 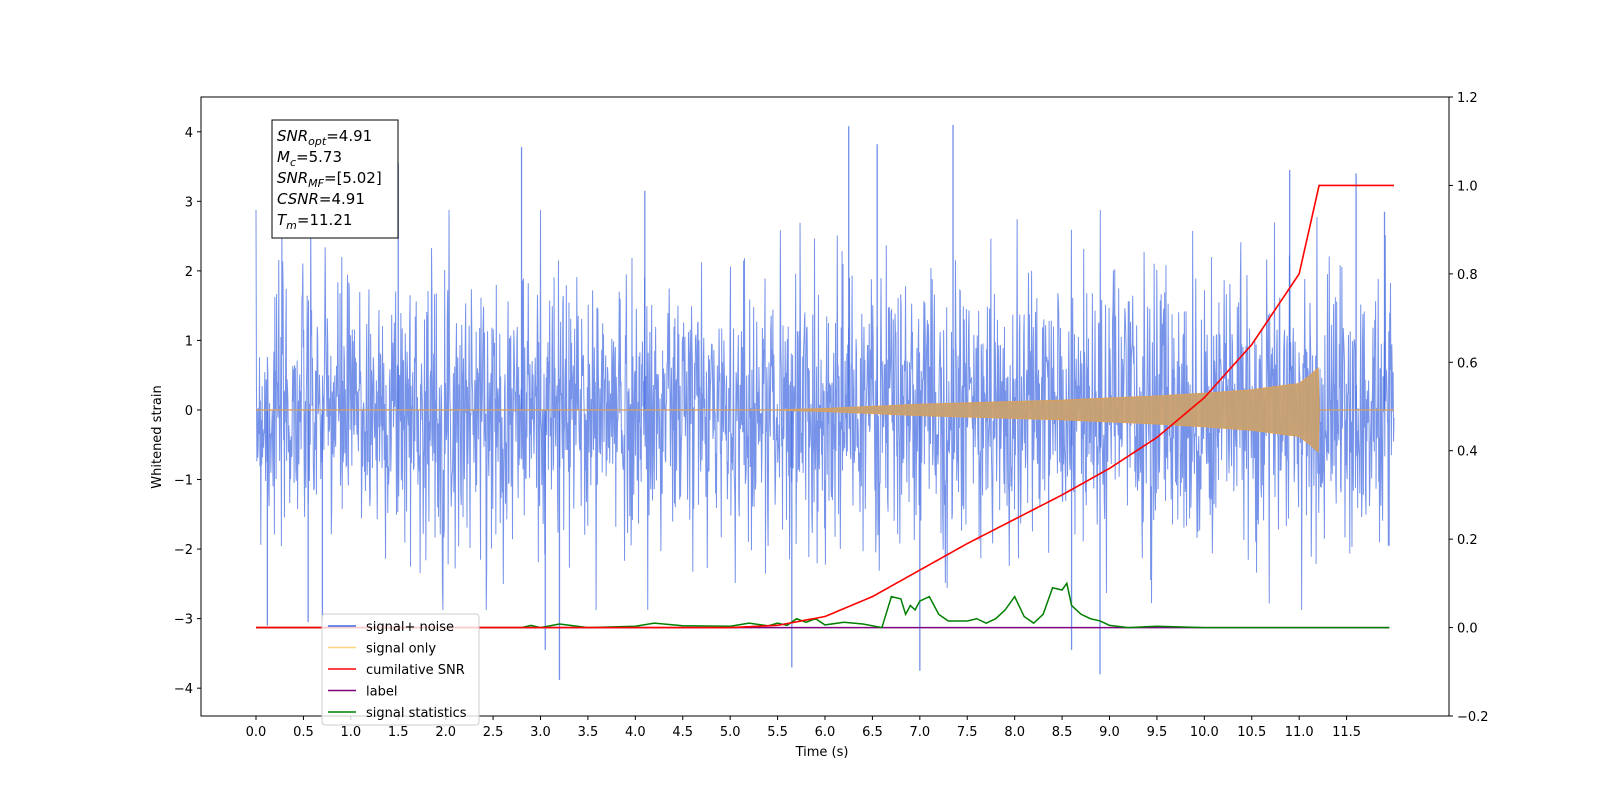 What do you see at coordinates (1157, 732) in the screenshot?
I see `x-tick-label: 9.5` at bounding box center [1157, 732].